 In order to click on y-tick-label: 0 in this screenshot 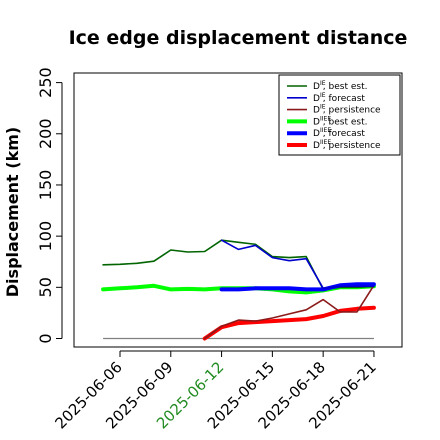, I will do `click(45, 338)`.